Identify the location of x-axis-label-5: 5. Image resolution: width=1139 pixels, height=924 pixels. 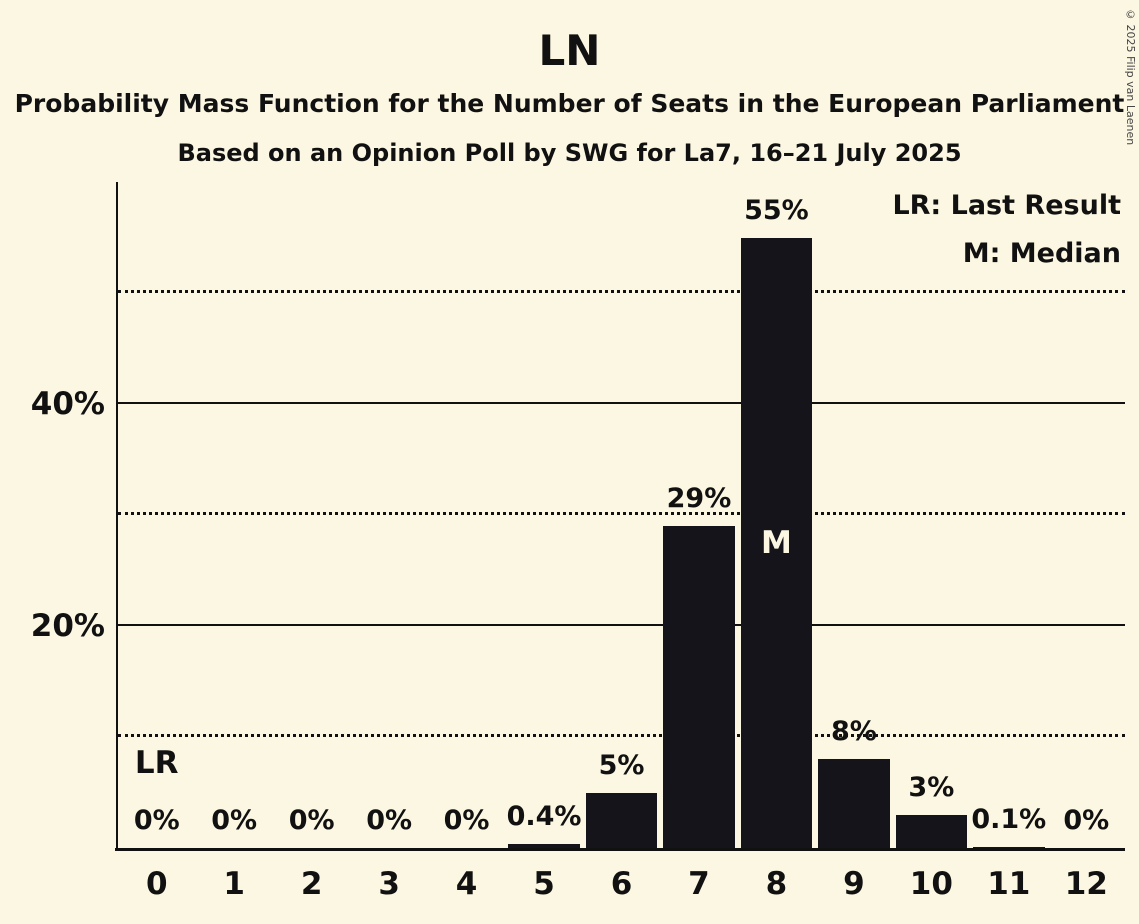
(544, 884).